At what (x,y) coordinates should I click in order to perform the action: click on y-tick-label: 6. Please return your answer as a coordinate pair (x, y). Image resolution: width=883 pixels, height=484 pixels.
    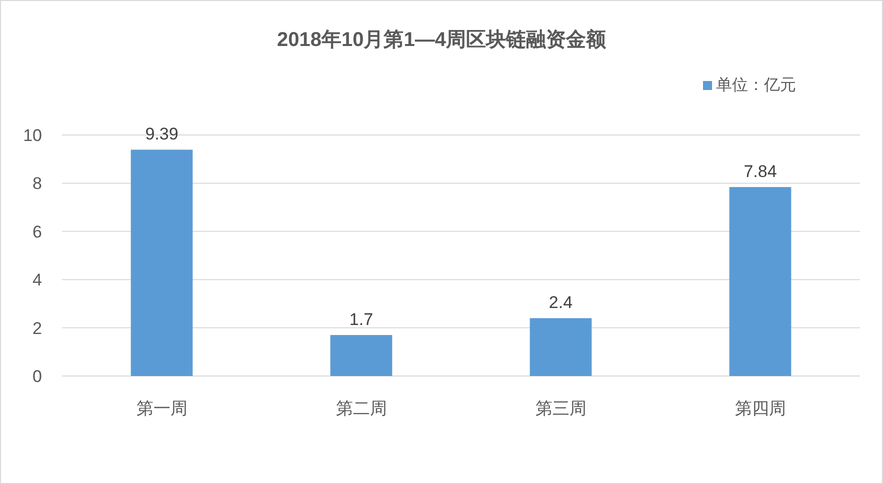
    Looking at the image, I should click on (37, 232).